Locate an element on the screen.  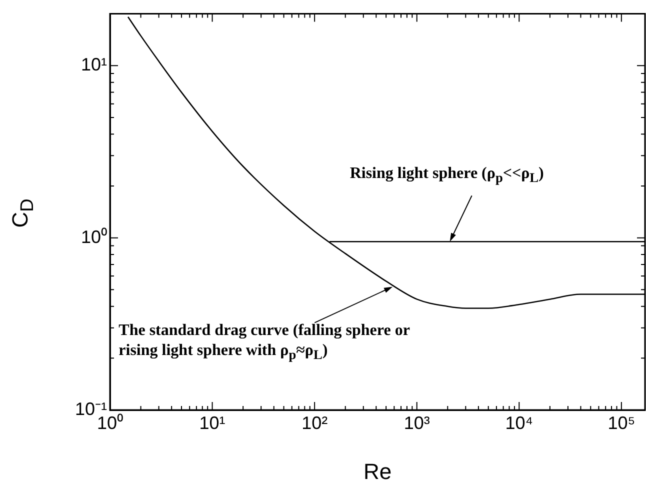
annotation: The standard drag curve (falling sphere or rising light sphere with ρ$_{p}$≈ρ$_{L}$) is located at coordinates (264, 342).